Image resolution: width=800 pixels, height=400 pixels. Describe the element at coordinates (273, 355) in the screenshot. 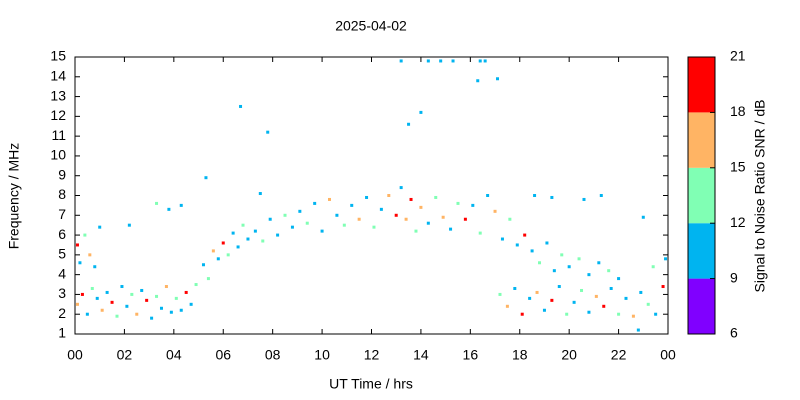

I see `x-tick-label: 08` at that location.